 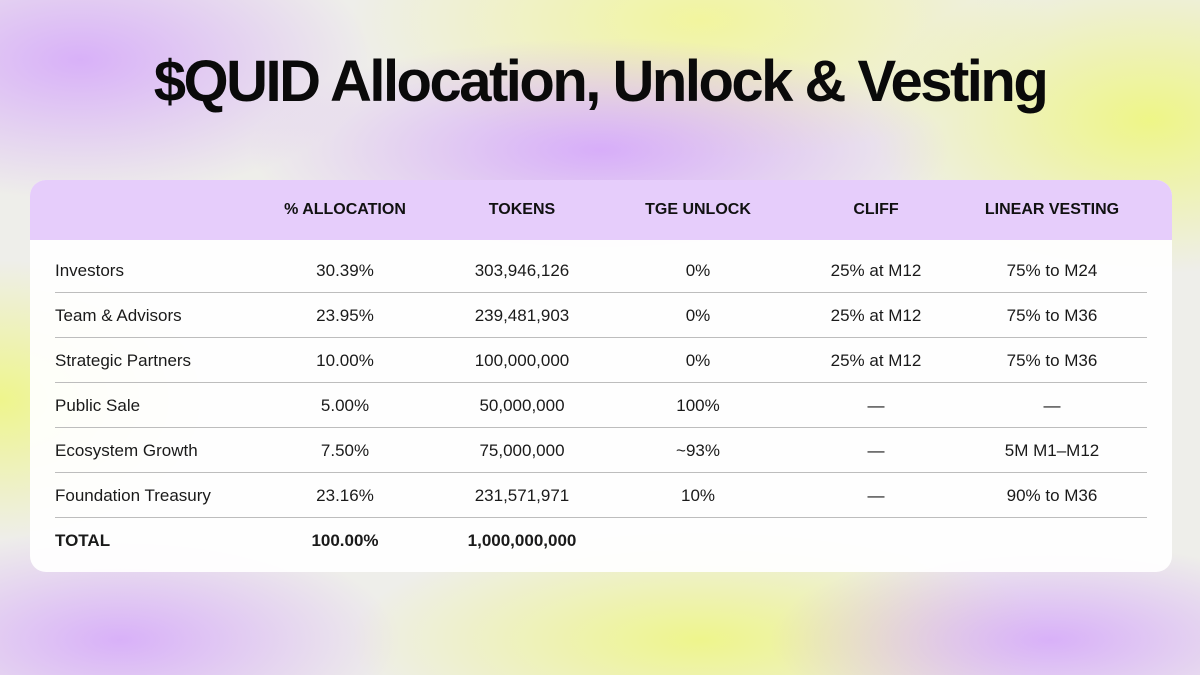 What do you see at coordinates (345, 450) in the screenshot?
I see `table-cell: 7.50%` at bounding box center [345, 450].